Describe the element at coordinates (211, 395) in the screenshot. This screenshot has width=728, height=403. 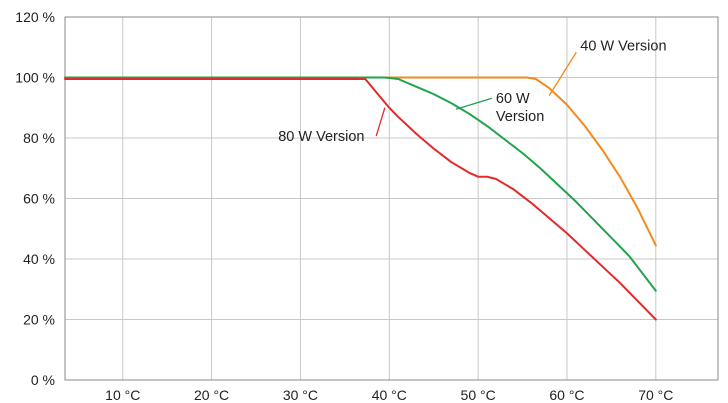
I see `x-tick-label: 20 °C` at that location.